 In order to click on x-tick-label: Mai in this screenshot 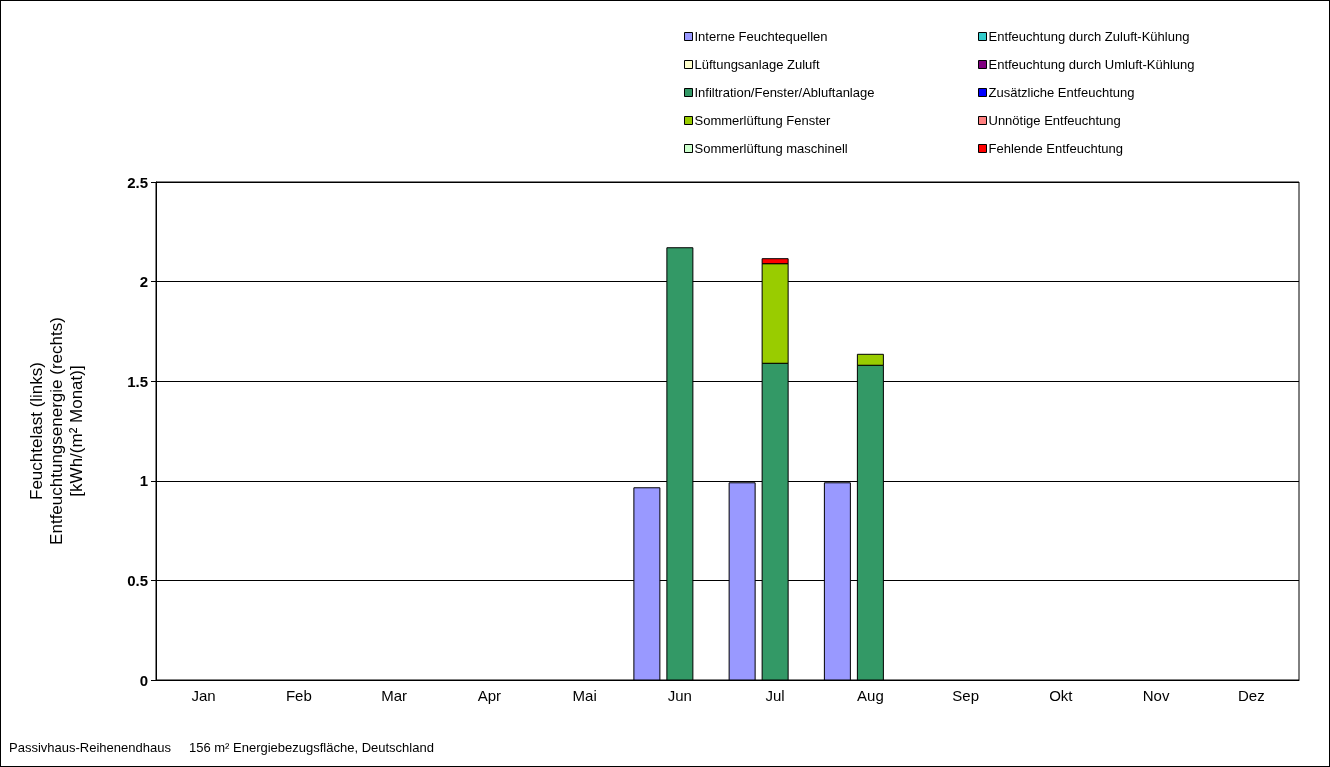, I will do `click(584, 695)`.